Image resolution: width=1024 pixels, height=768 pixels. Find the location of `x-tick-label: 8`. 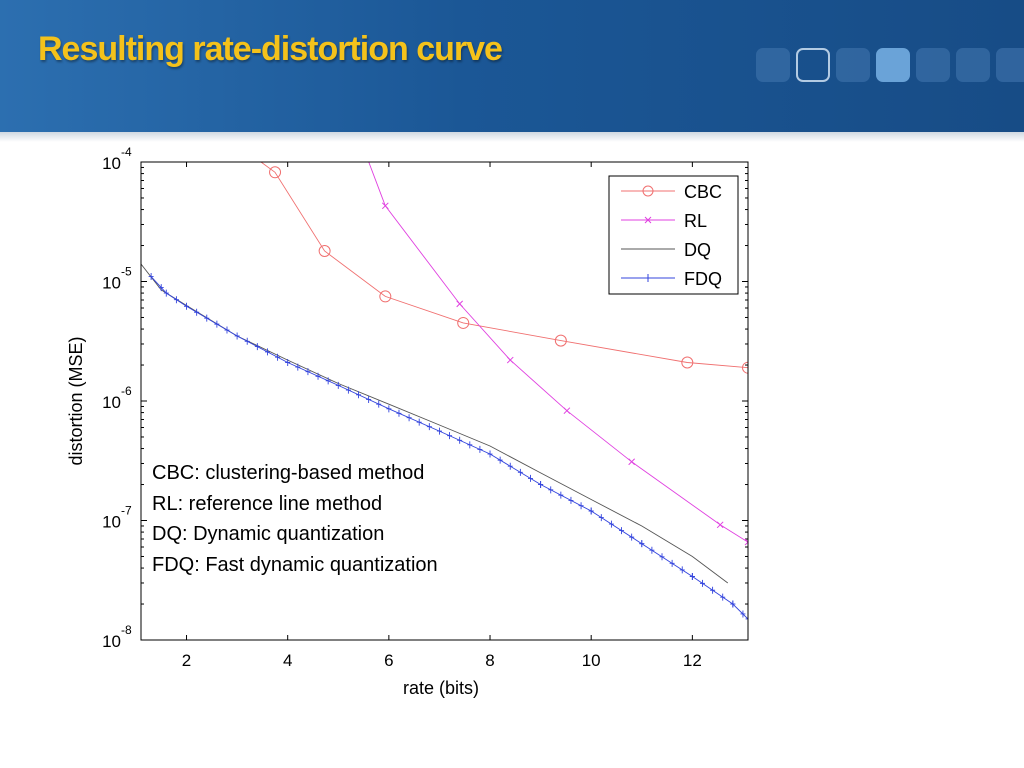

x-tick-label: 8 is located at coordinates (489, 660).